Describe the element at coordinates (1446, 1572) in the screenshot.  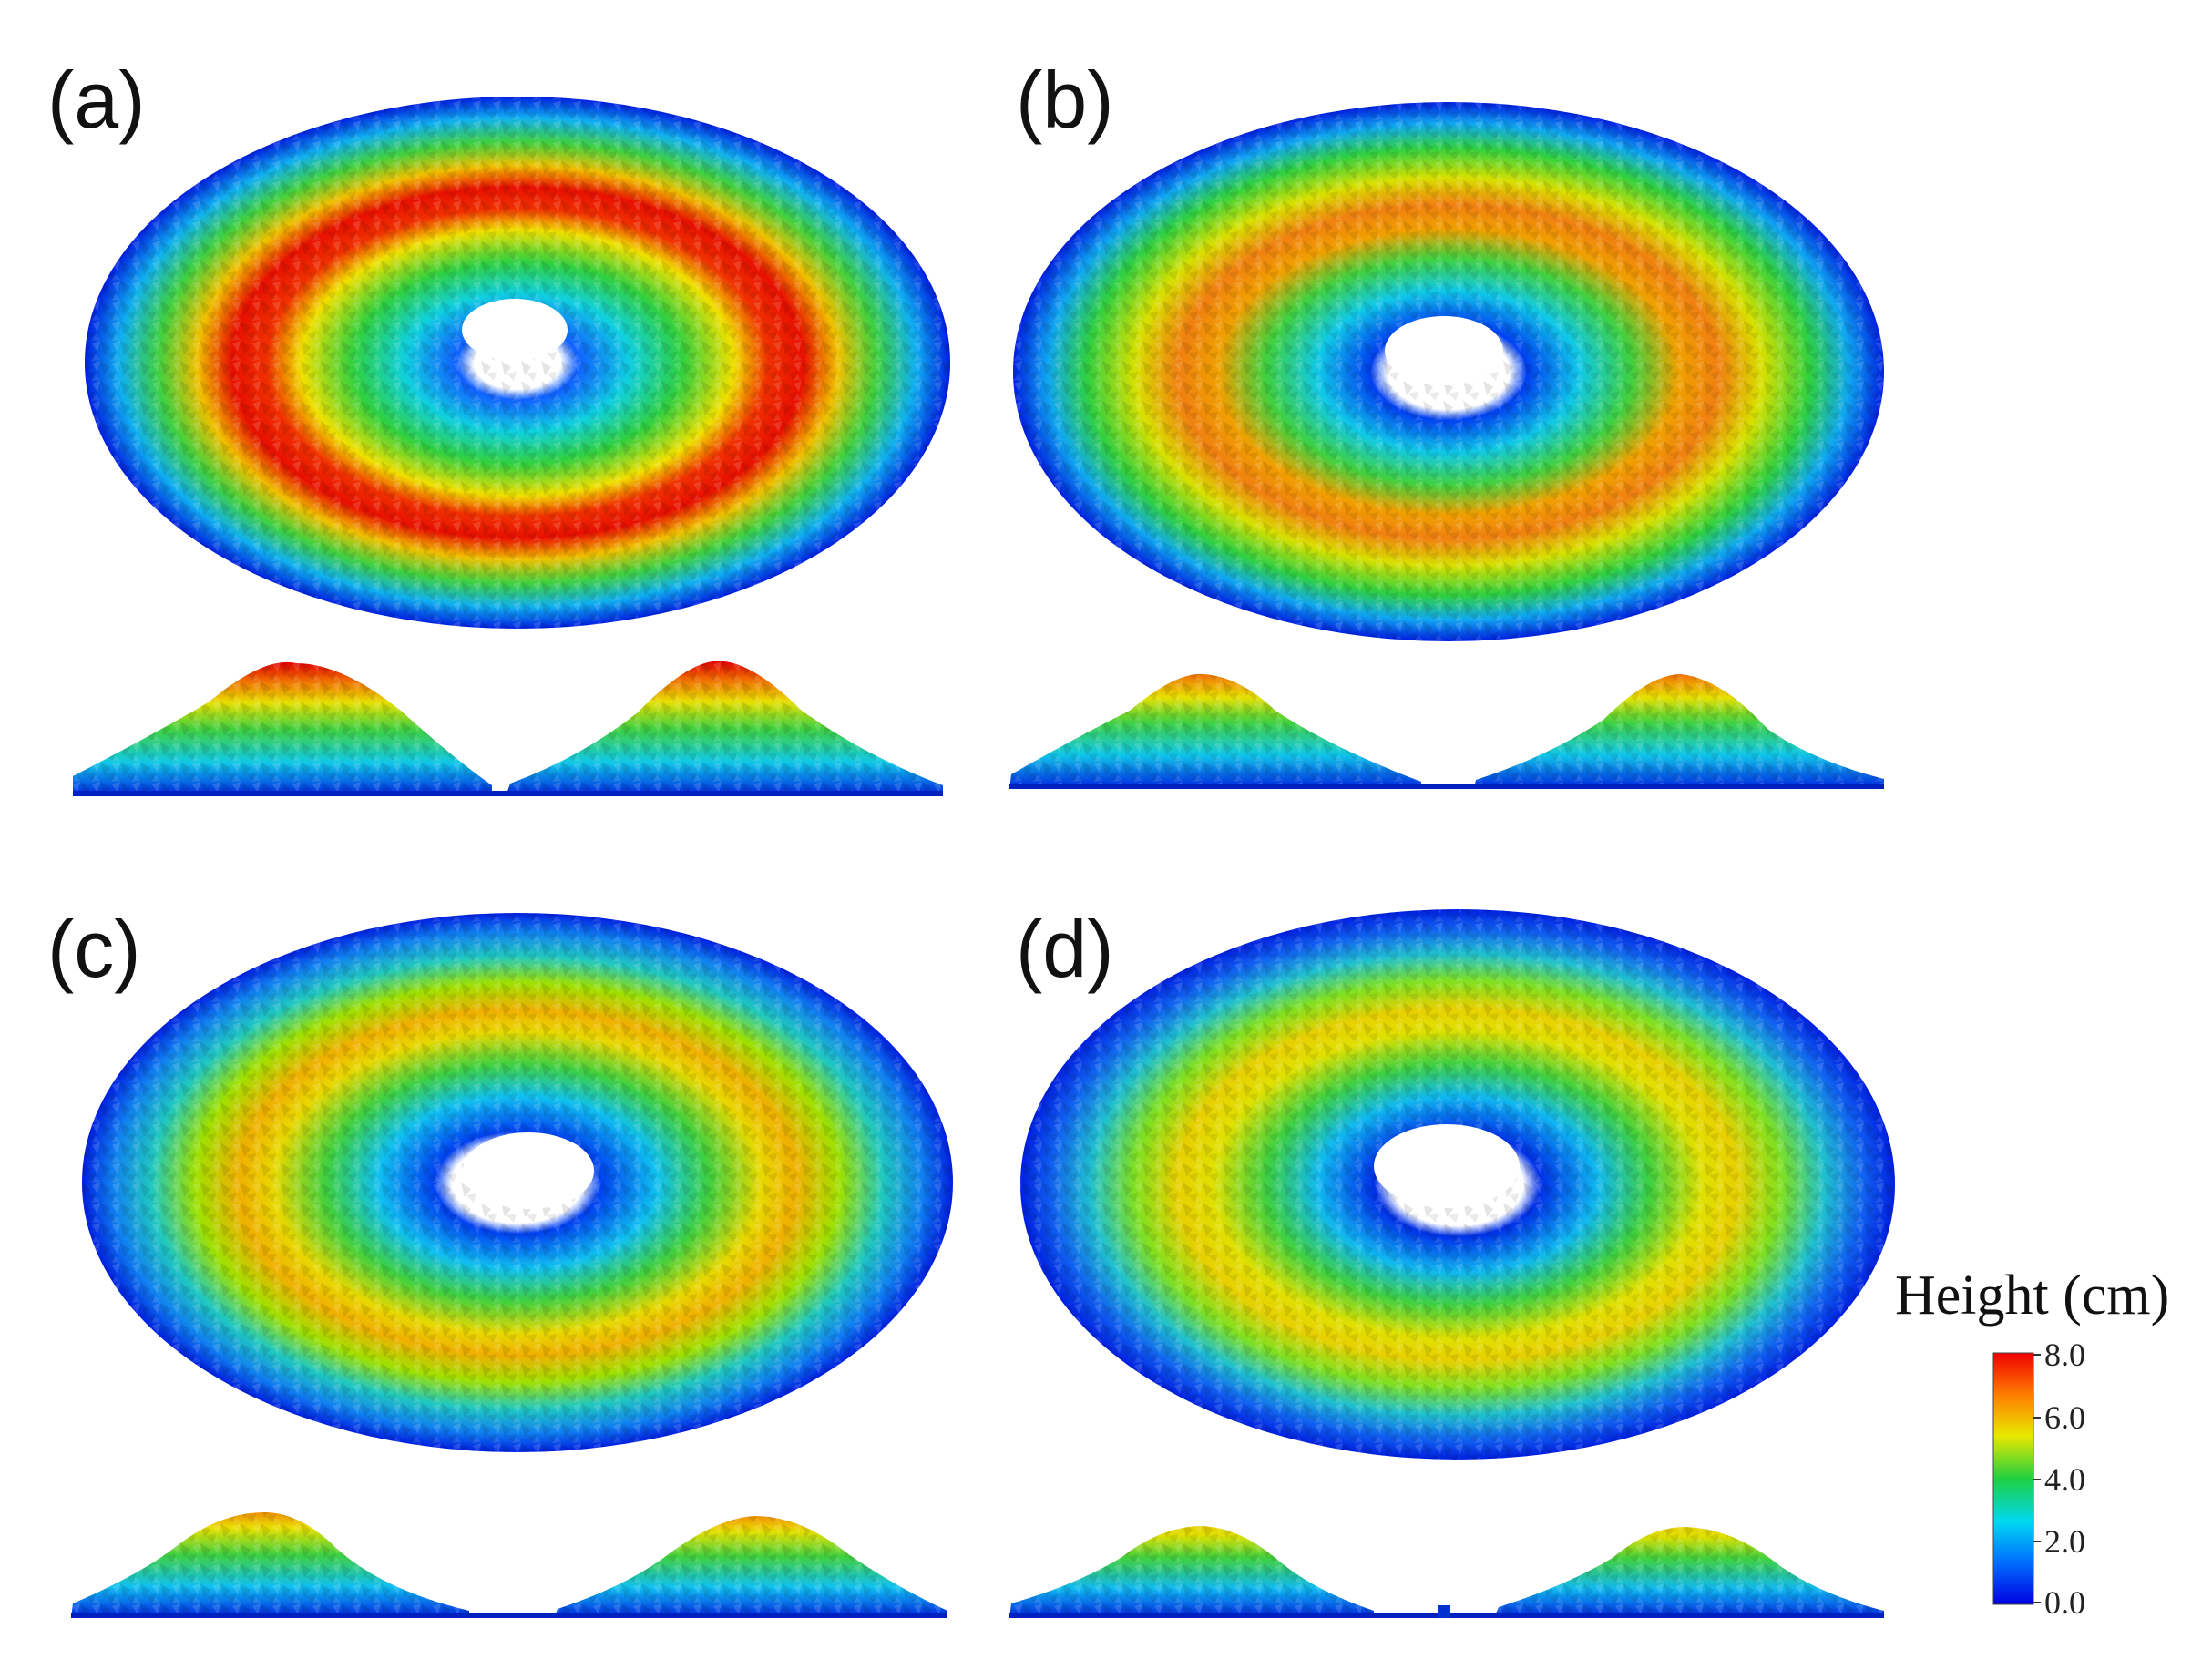
I see `heap-side-view-d` at that location.